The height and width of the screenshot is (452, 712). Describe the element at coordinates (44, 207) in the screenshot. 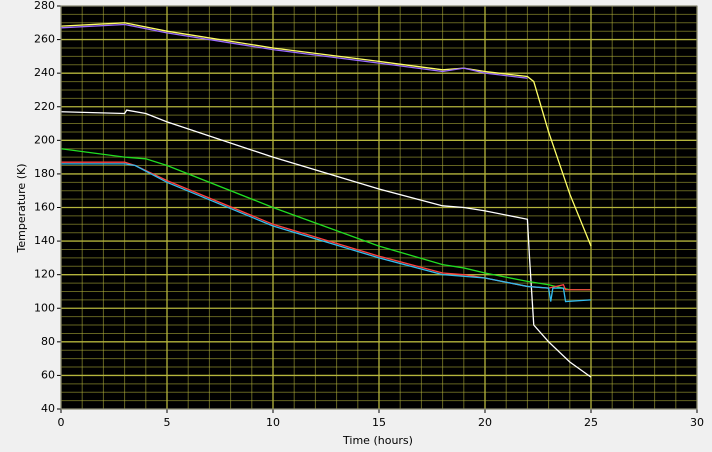

I see `y-tick-label: 160` at that location.